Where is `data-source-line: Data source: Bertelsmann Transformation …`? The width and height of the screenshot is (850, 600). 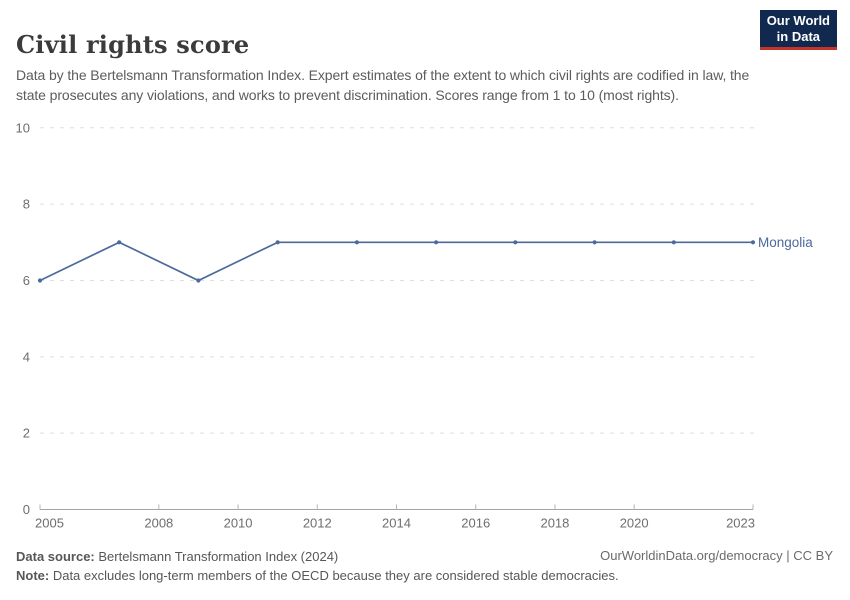 data-source-line: Data source: Bertelsmann Transformation … is located at coordinates (317, 556).